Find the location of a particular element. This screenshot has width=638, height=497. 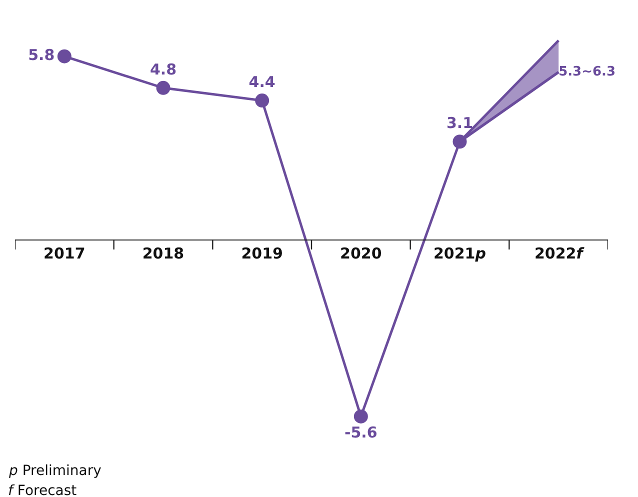

data-label: 4.4 is located at coordinates (262, 82).